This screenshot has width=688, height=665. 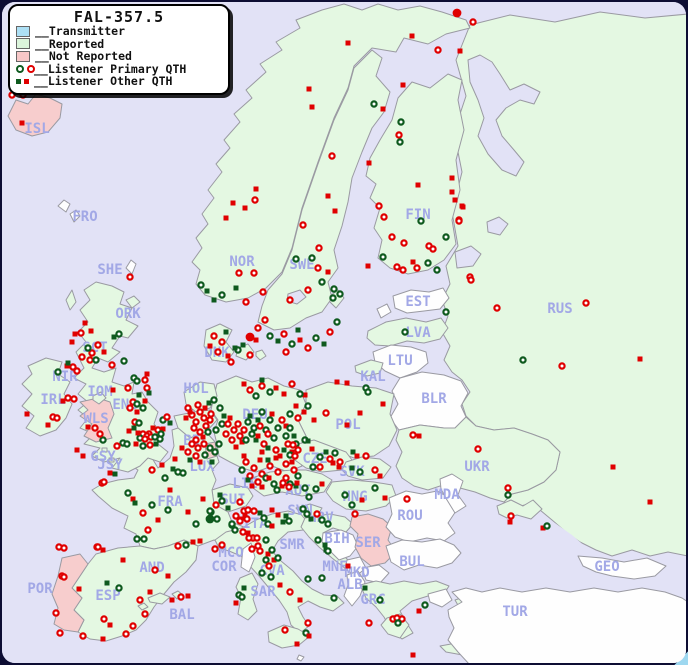 I want to click on island-jersey, so click(x=111, y=460).